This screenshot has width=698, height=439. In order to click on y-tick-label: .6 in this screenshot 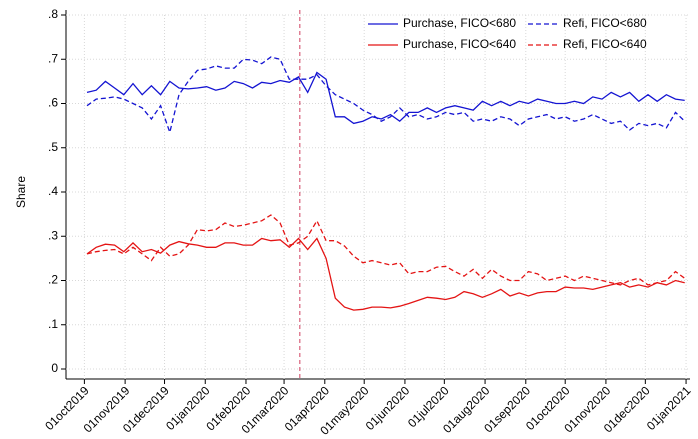, I will do `click(53, 103)`.